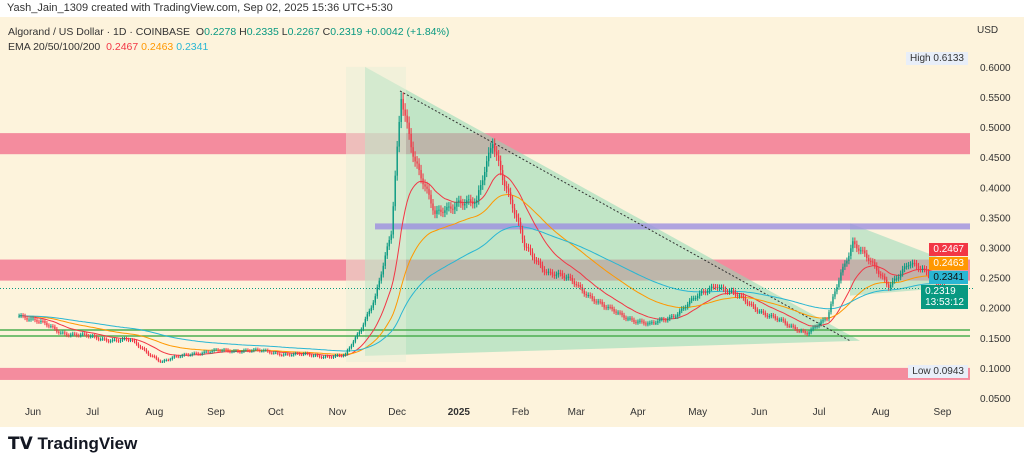 The image size is (1024, 465). I want to click on x-tick-label: Jul, so click(92, 412).